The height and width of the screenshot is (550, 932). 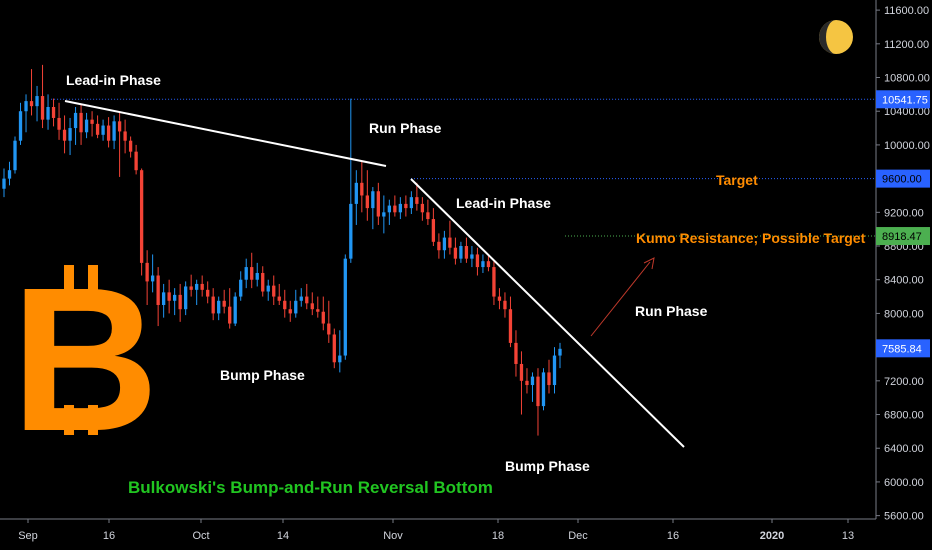 What do you see at coordinates (673, 536) in the screenshot?
I see `time-tick-label: 16` at bounding box center [673, 536].